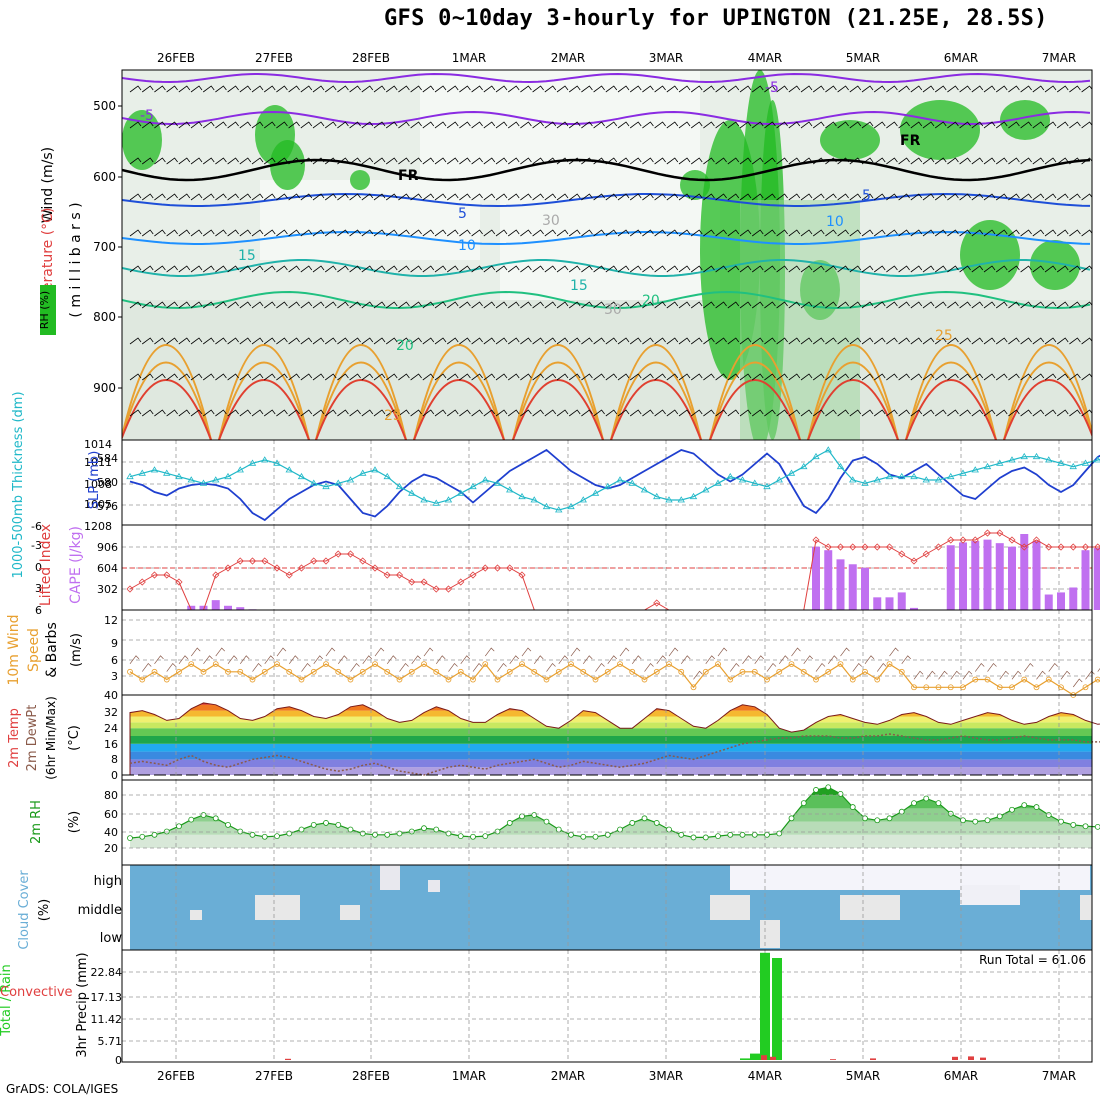 The image size is (1100, 1100). What do you see at coordinates (614, 571) in the screenshot?
I see `lifted-index-line` at bounding box center [614, 571].